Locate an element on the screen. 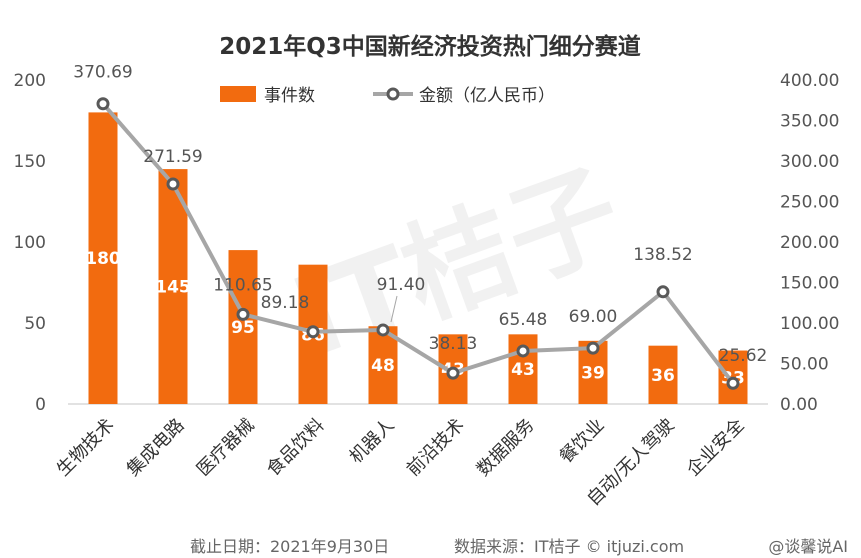 The image size is (861, 558). category-label: 生物技术 is located at coordinates (86, 448).